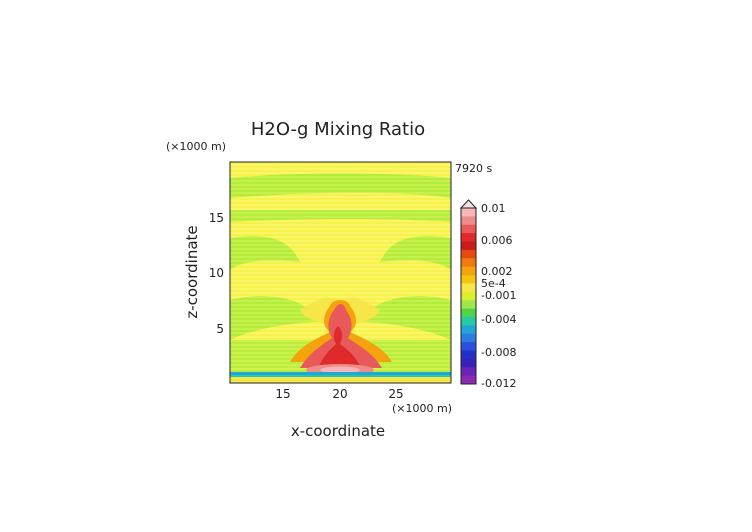  What do you see at coordinates (498, 352) in the screenshot?
I see `colorbar-label: -0.008` at bounding box center [498, 352].